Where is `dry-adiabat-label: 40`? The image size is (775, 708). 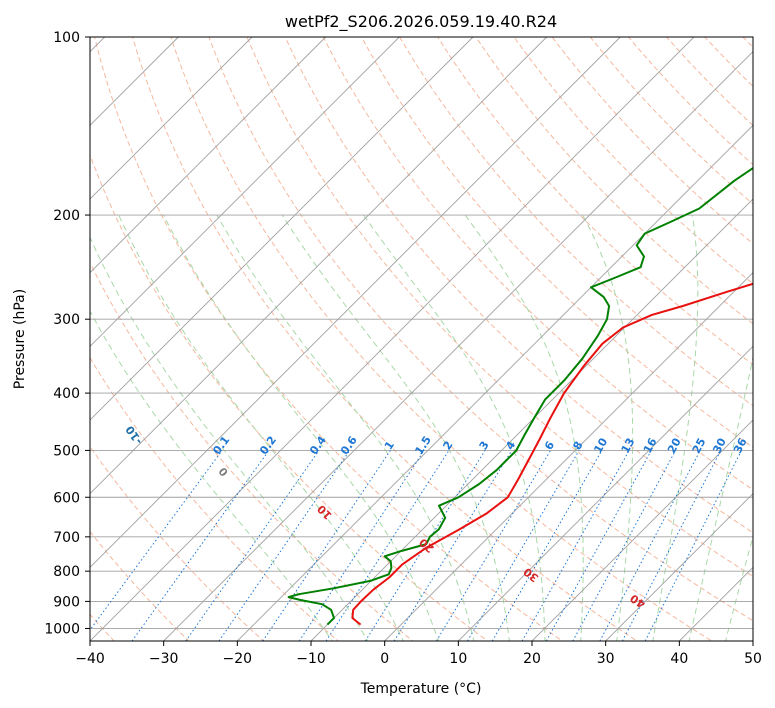 dry-adiabat-label: 40 is located at coordinates (638, 601).